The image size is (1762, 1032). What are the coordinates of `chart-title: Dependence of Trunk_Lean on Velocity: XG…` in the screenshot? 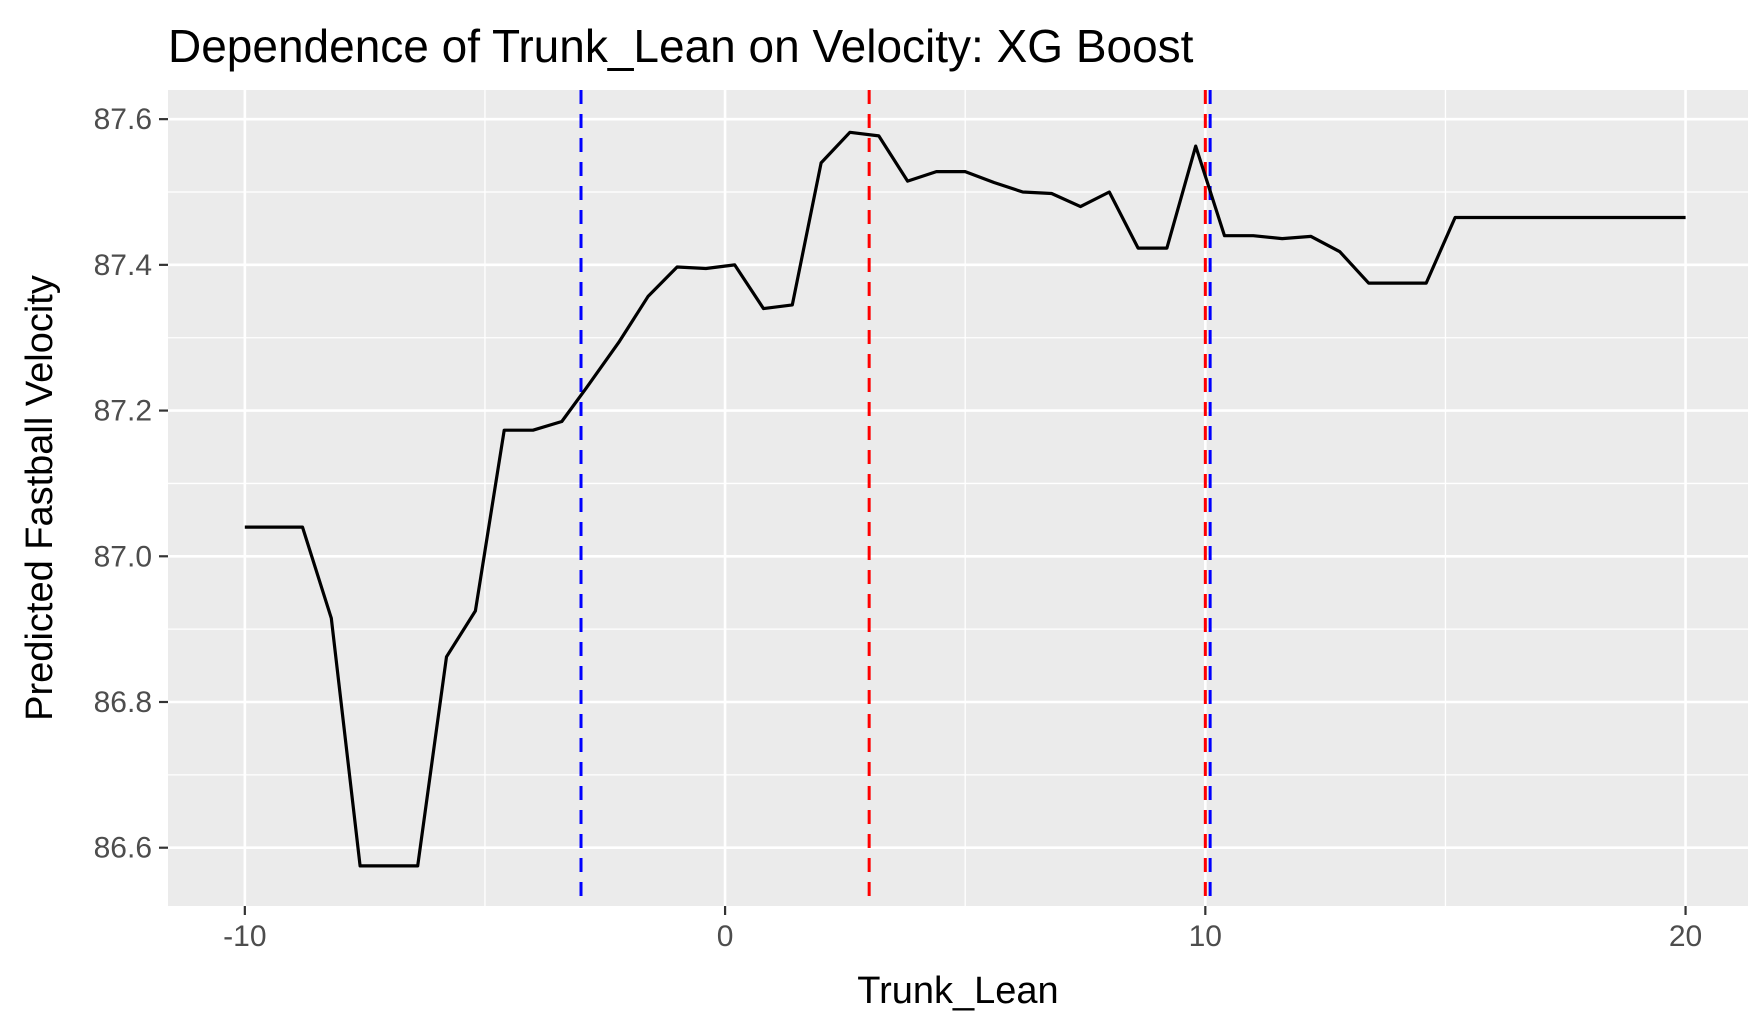 It's located at (681, 46).